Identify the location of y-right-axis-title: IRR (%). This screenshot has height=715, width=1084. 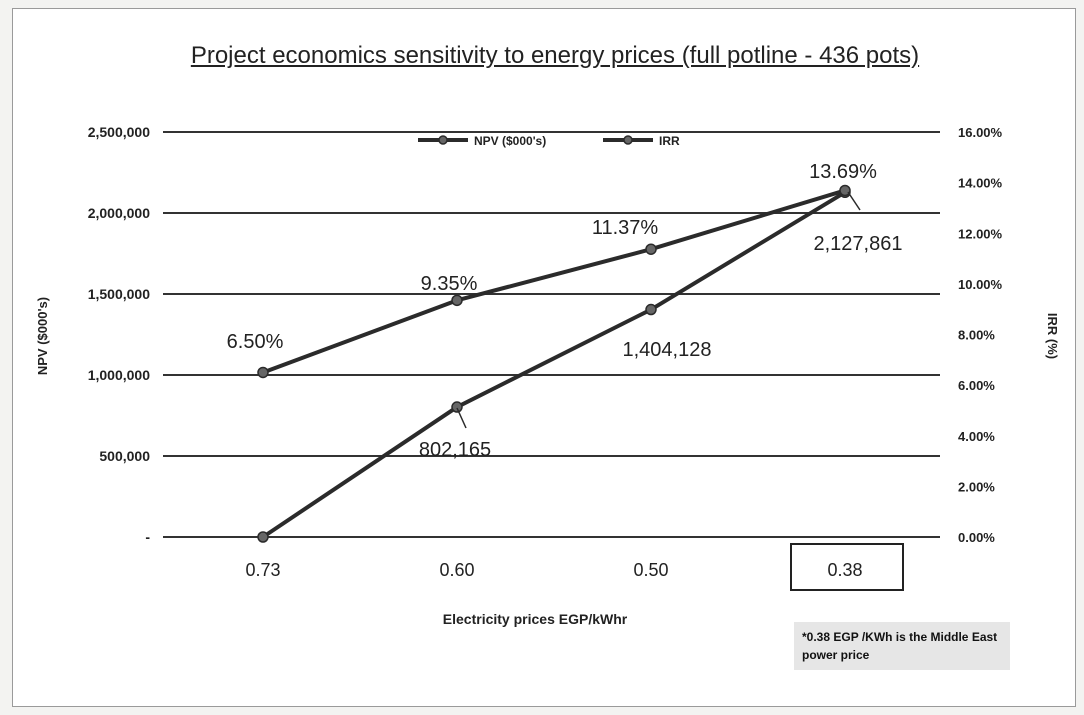
(1052, 336).